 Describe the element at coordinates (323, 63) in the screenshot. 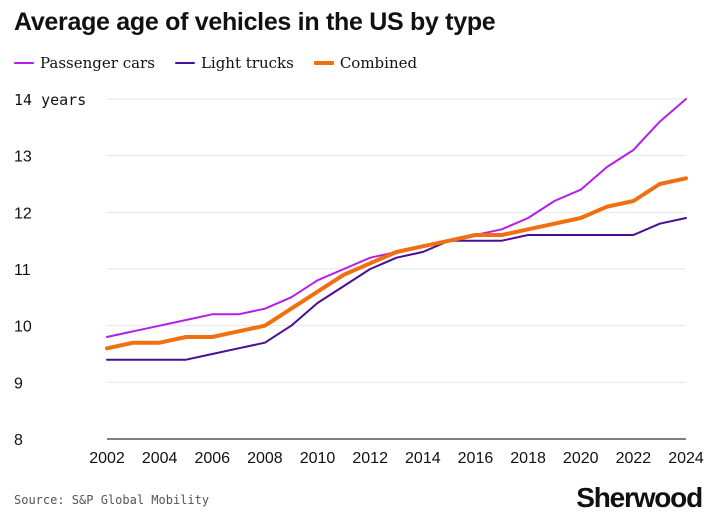

I see `legend-swatch-combined` at that location.